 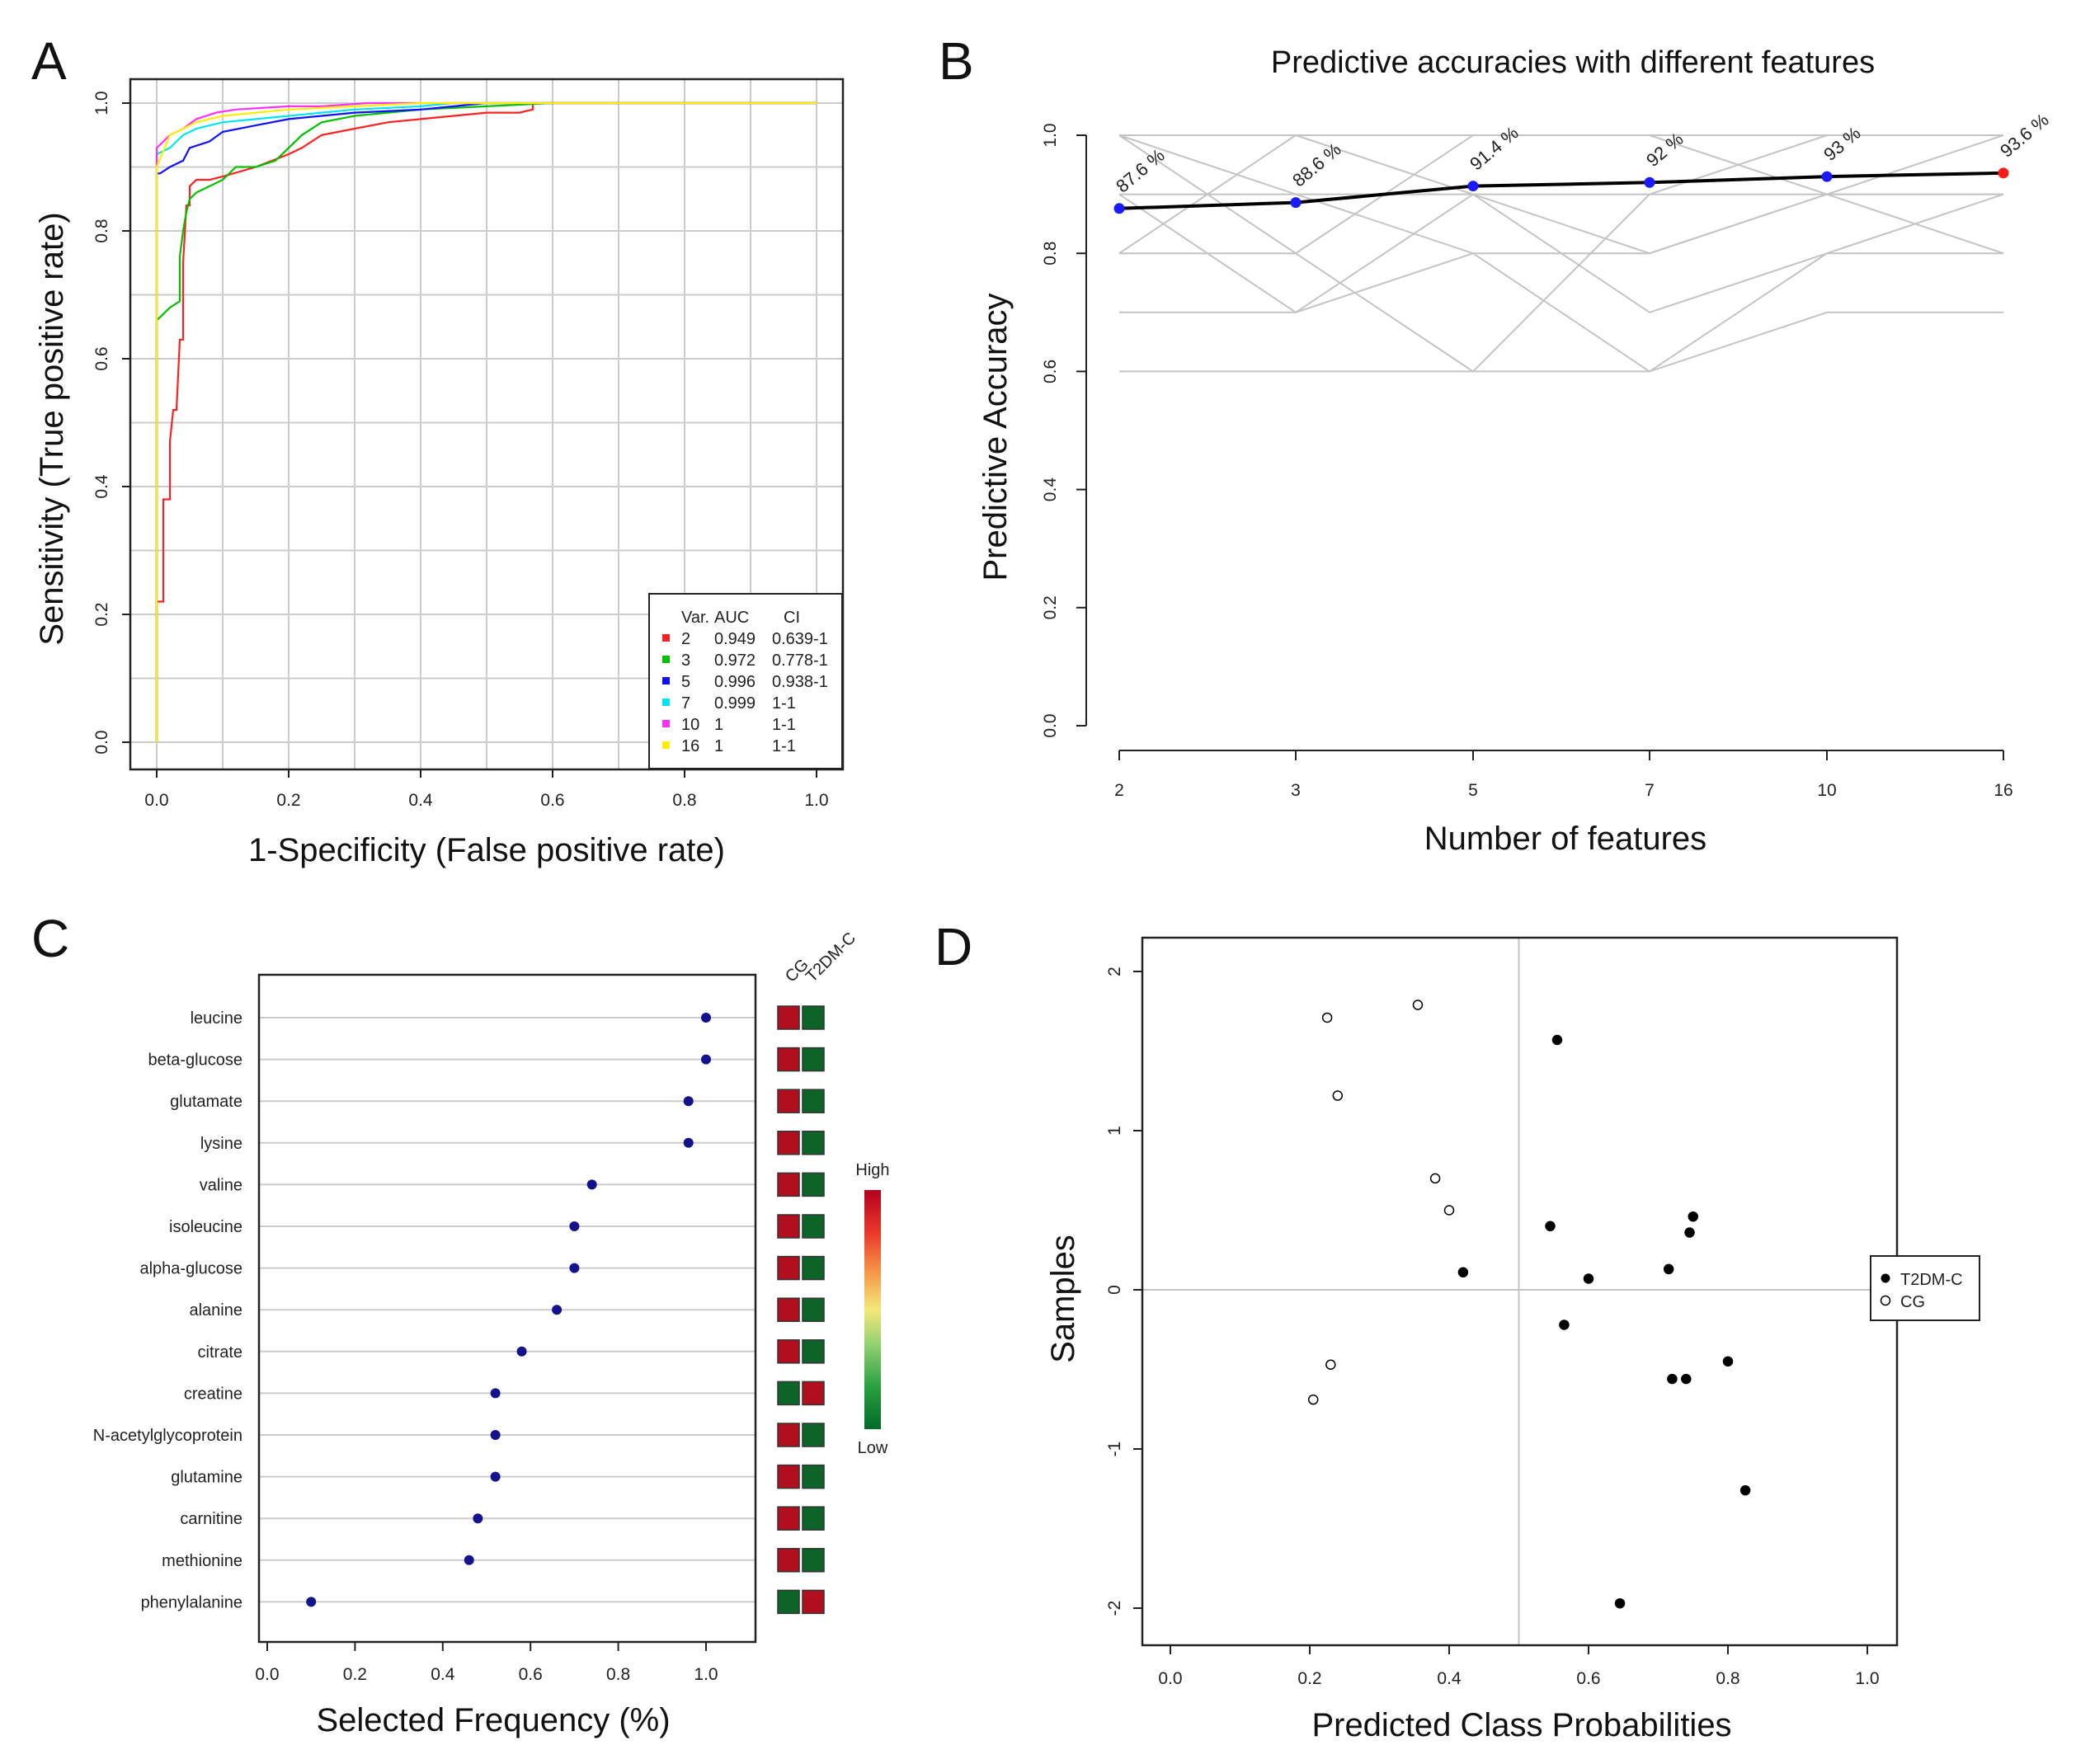 What do you see at coordinates (956, 61) in the screenshot?
I see `panel-b-letter: B` at bounding box center [956, 61].